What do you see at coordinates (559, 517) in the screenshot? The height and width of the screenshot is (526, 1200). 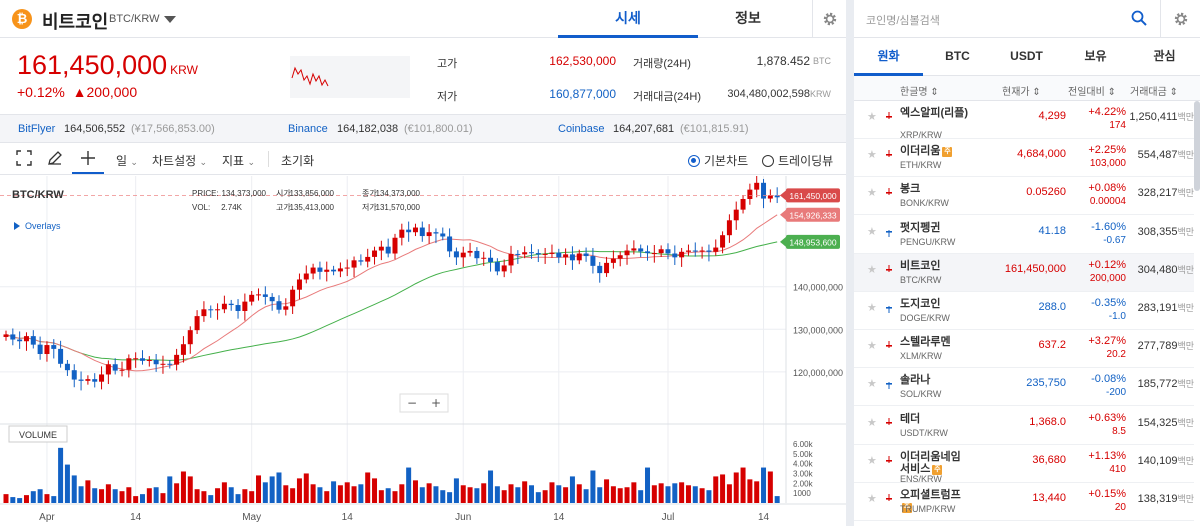 I see `x-tick-label: 14` at bounding box center [559, 517].